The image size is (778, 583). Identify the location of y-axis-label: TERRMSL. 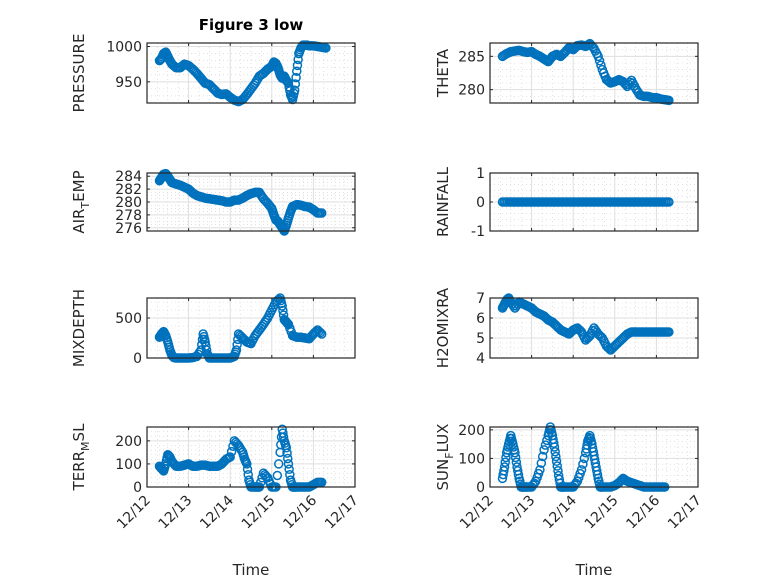
(81, 457).